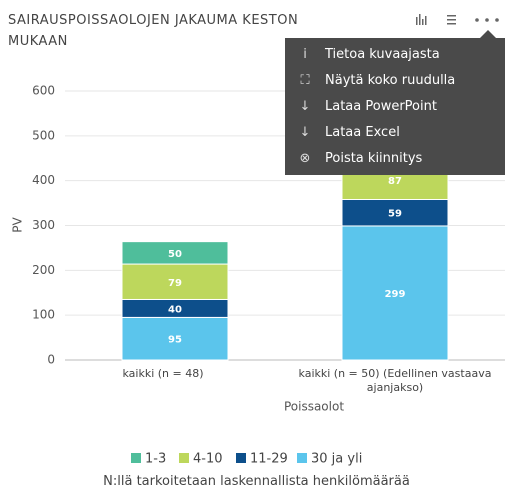  I want to click on menu-item: i Tietoa kuvaajasta, so click(371, 54).